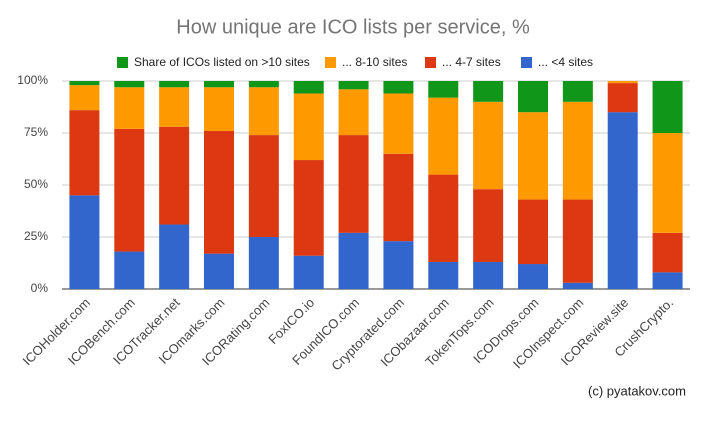 The image size is (707, 425). I want to click on y-tick-label: 25%, so click(36, 236).